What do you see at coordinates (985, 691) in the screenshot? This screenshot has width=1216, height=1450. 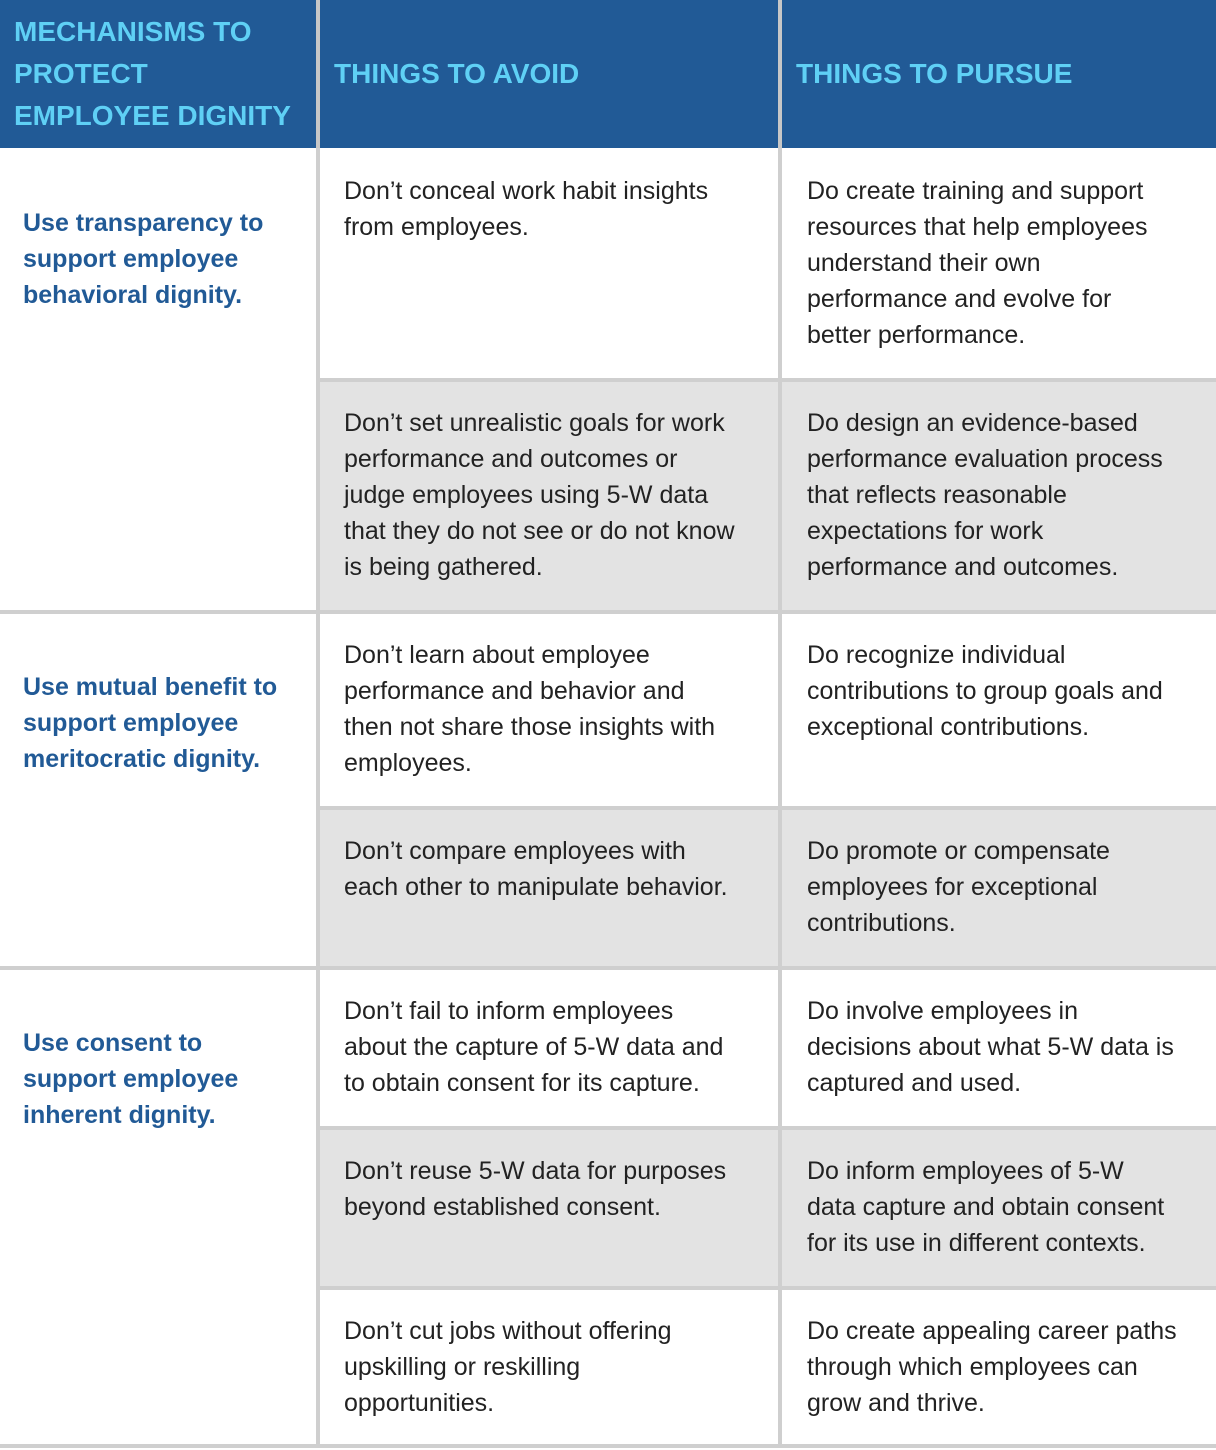 I see `cell-line: contributions to group goals and` at bounding box center [985, 691].